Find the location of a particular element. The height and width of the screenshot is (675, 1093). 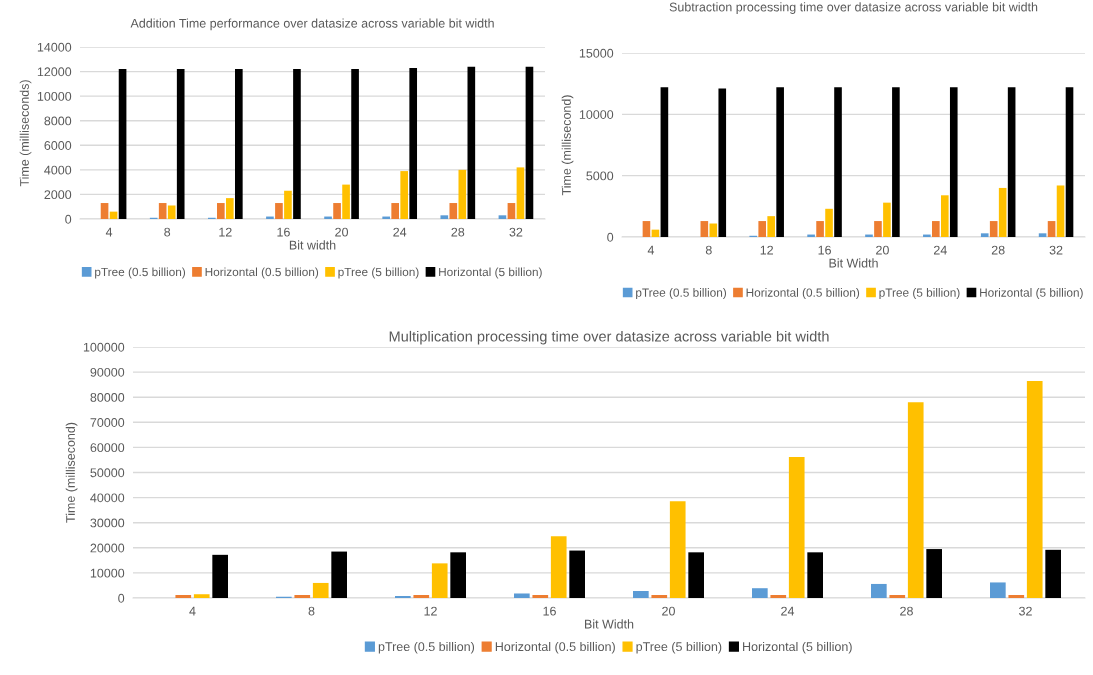

chart-title: Addition Time performance over datasize across variable bit width is located at coordinates (312, 24).